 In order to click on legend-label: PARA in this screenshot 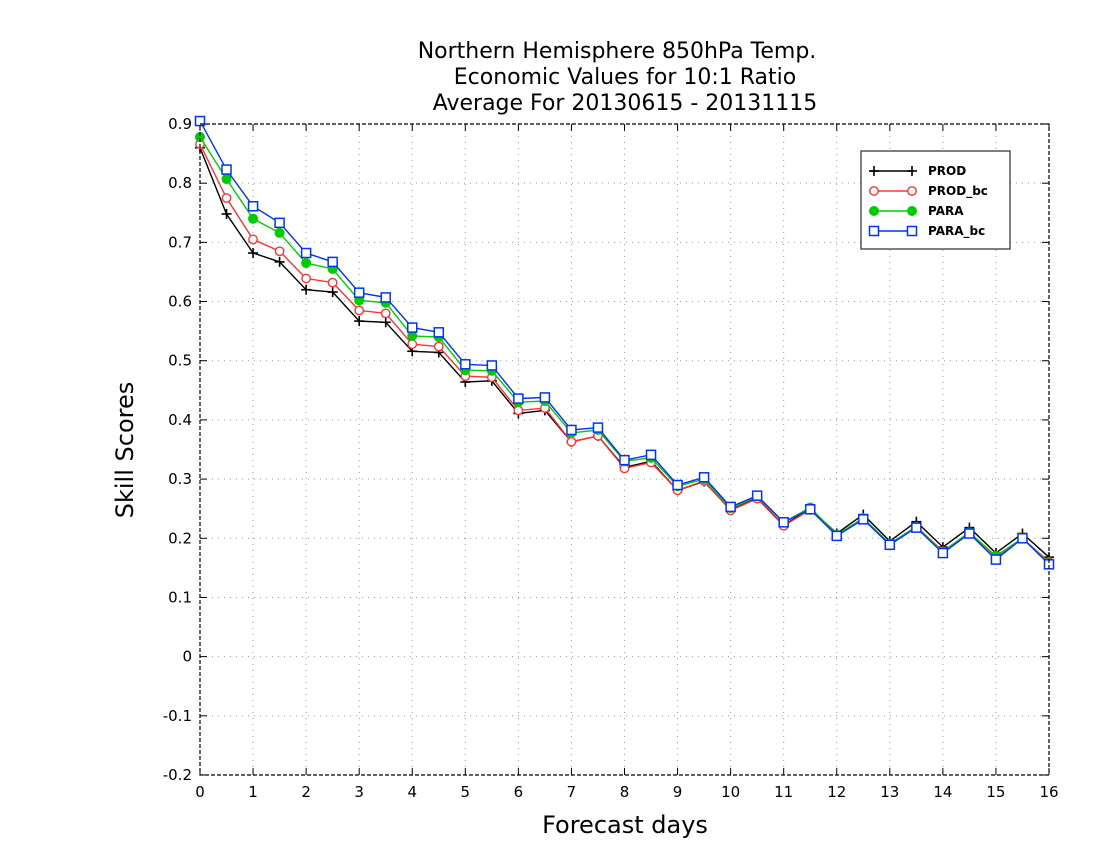, I will do `click(946, 211)`.